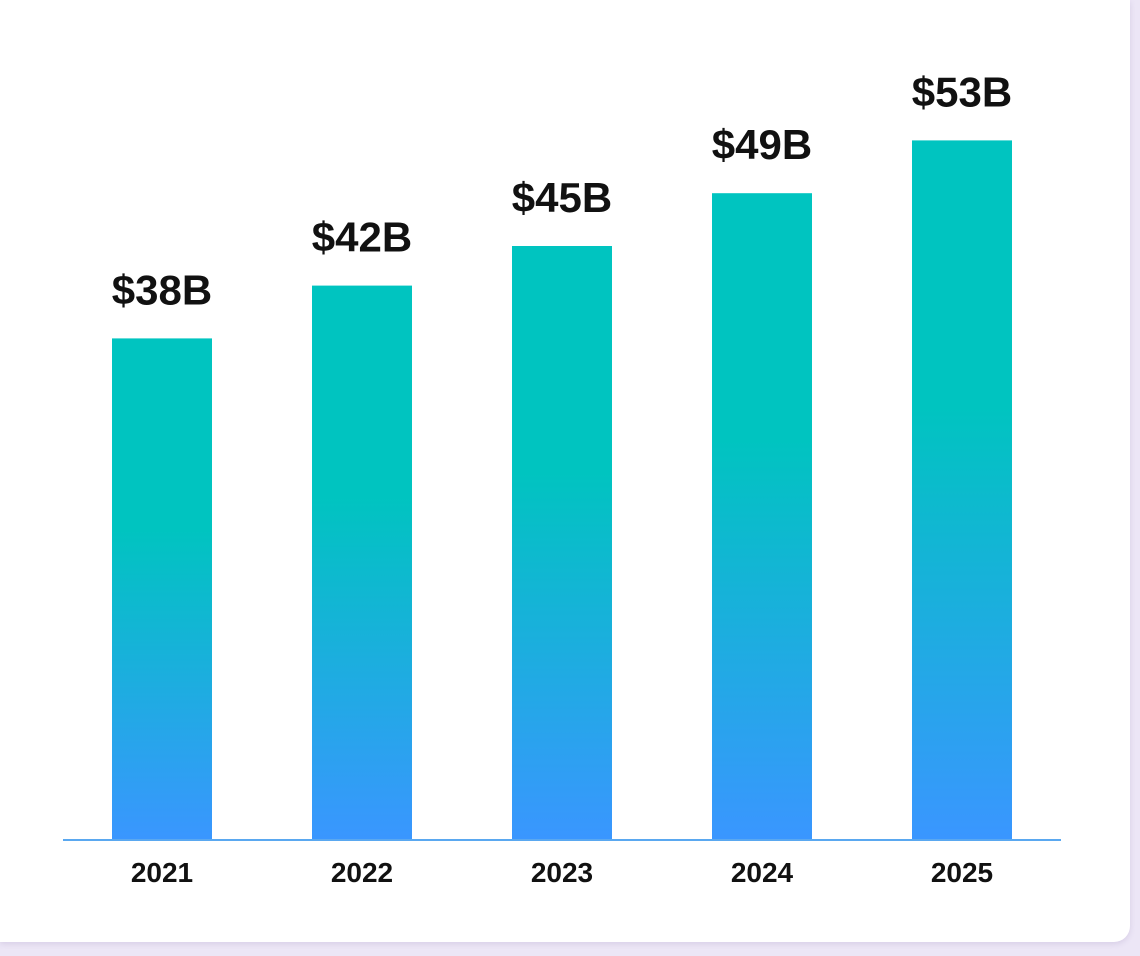 This screenshot has width=1140, height=956. Describe the element at coordinates (762, 516) in the screenshot. I see `bar-2024` at that location.